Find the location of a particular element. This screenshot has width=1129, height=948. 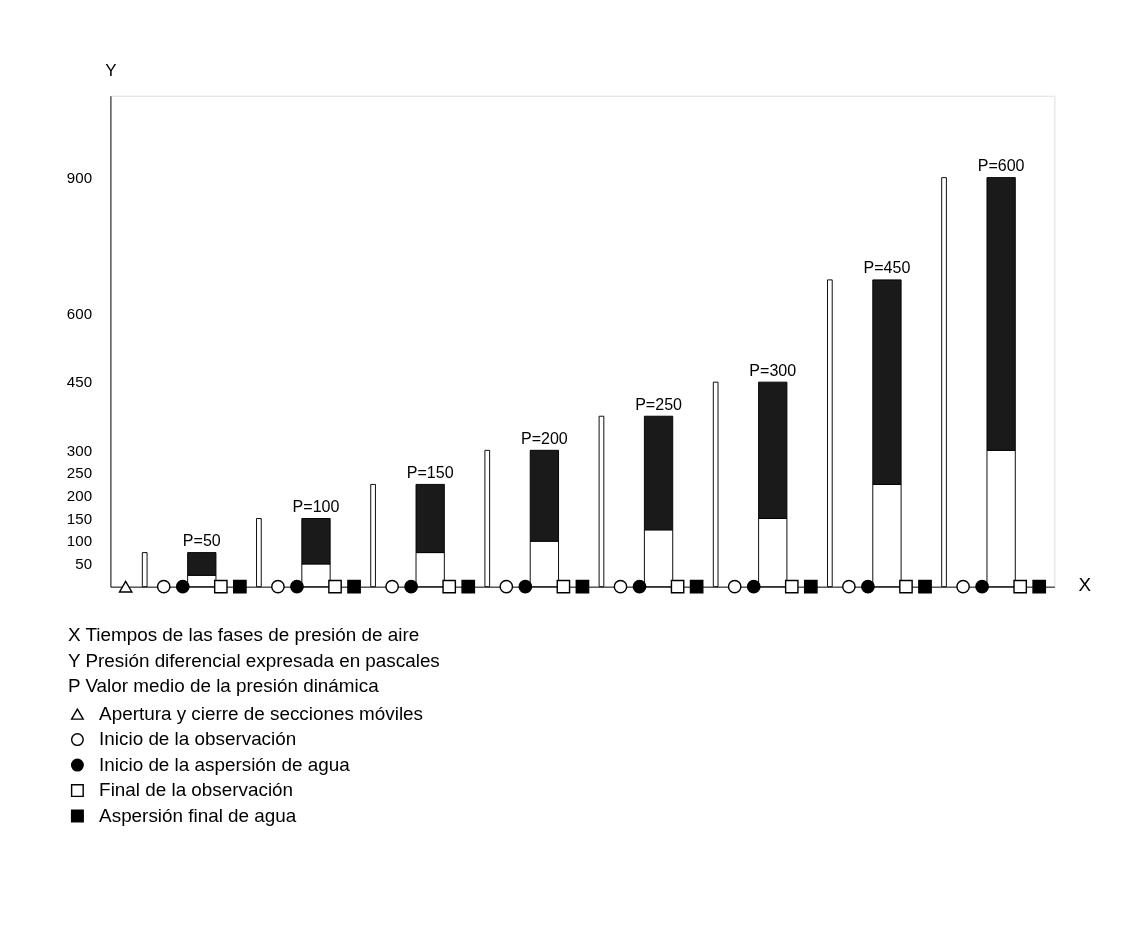

y-tick-label: 100 is located at coordinates (79, 541).